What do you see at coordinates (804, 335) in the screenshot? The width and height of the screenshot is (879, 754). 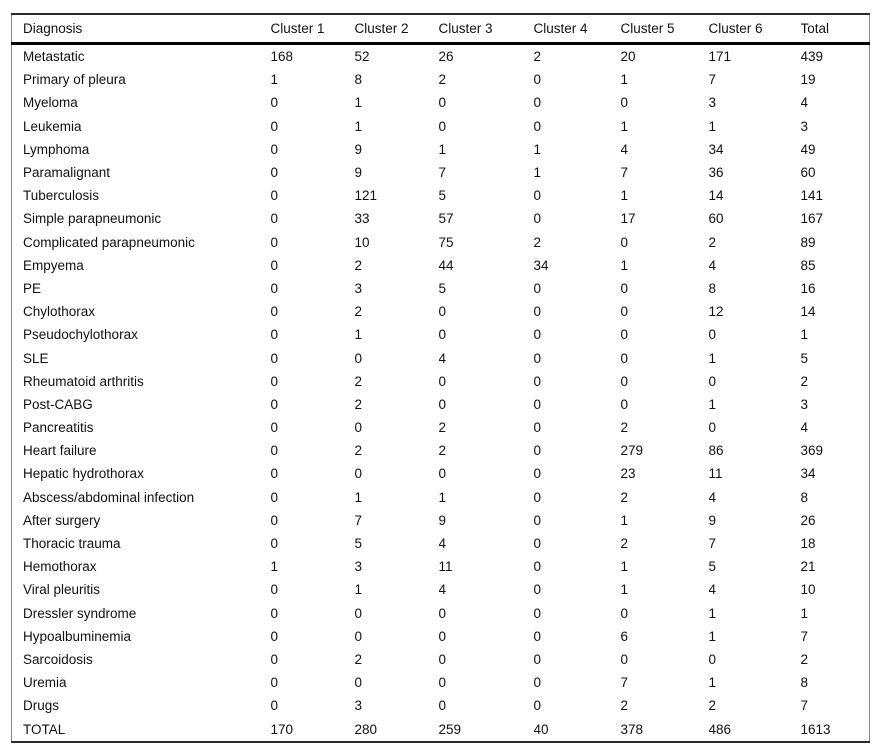 I see `cell-total: 1` at bounding box center [804, 335].